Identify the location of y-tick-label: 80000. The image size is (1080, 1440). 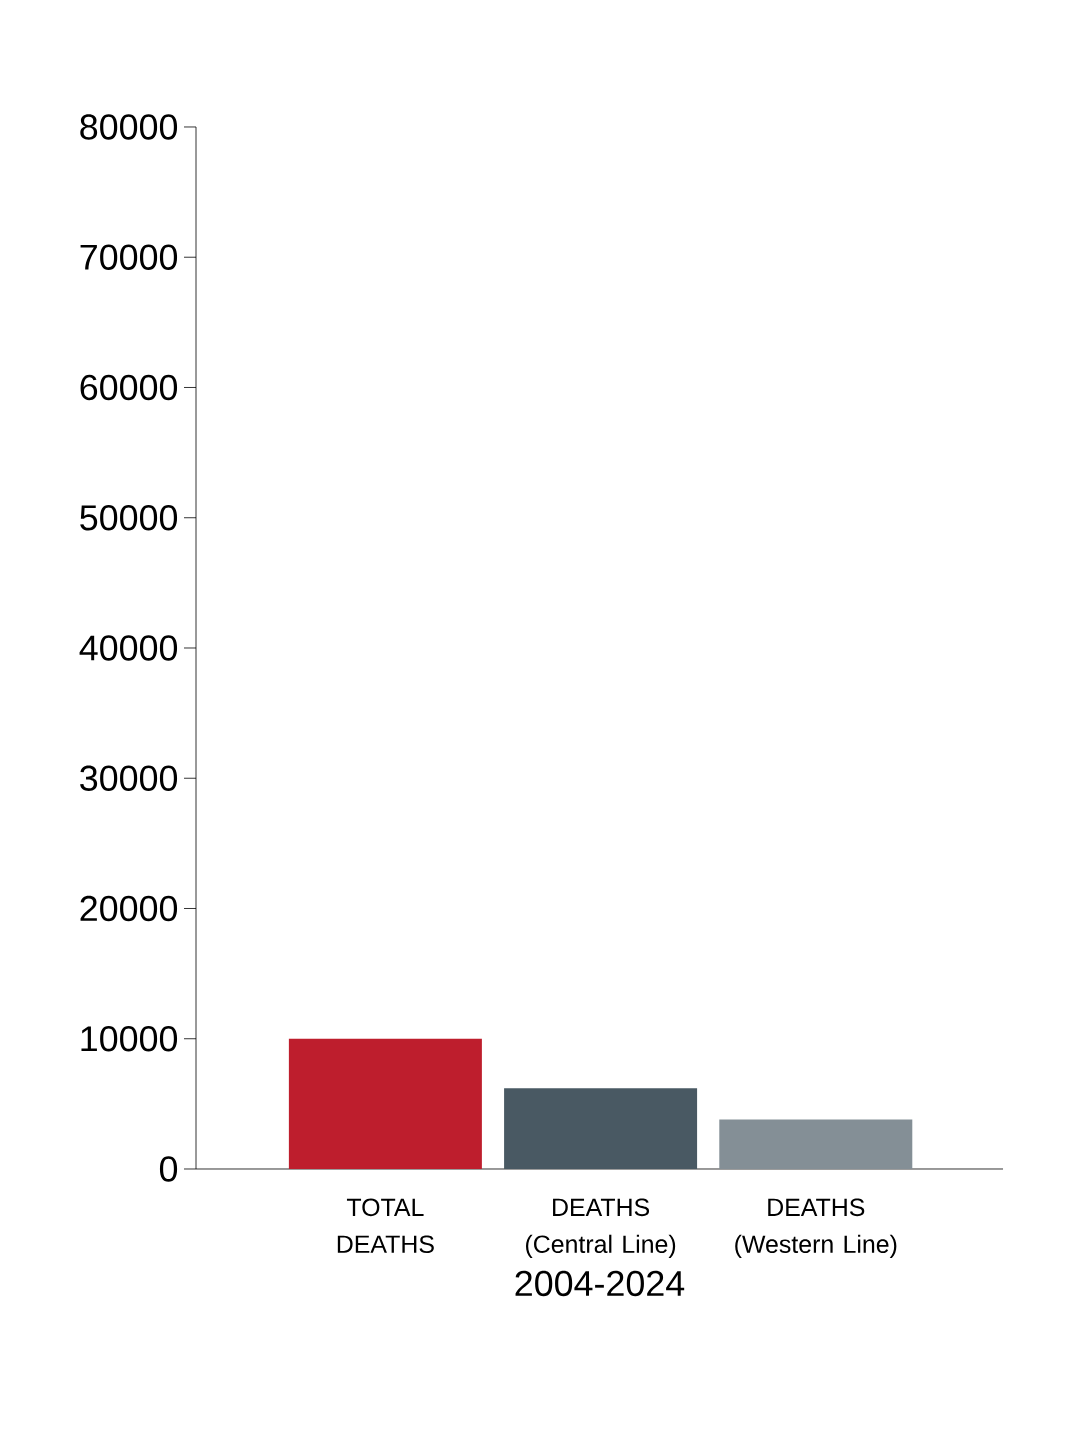
(129, 127).